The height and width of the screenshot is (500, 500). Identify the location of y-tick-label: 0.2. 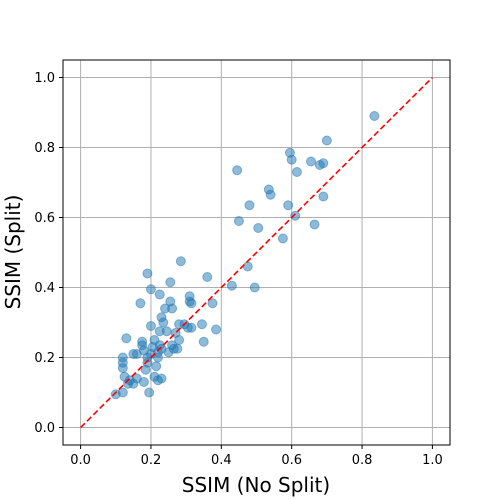
(44, 358).